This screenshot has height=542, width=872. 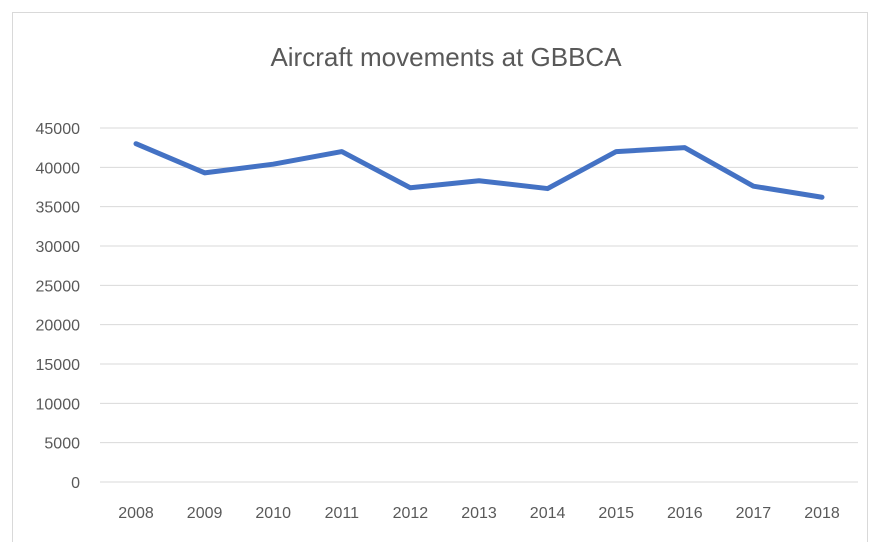 I want to click on x-tick-label: 2008, so click(x=136, y=513).